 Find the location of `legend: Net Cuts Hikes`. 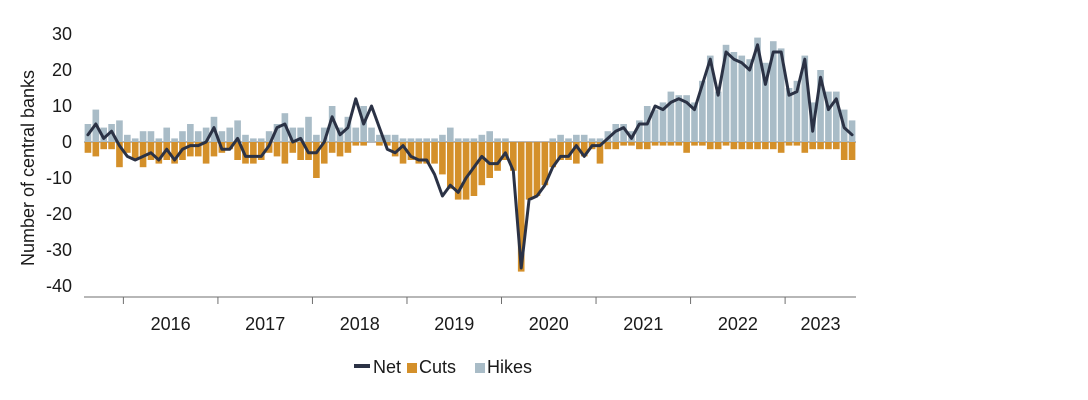

legend: Net Cuts Hikes is located at coordinates (443, 367).